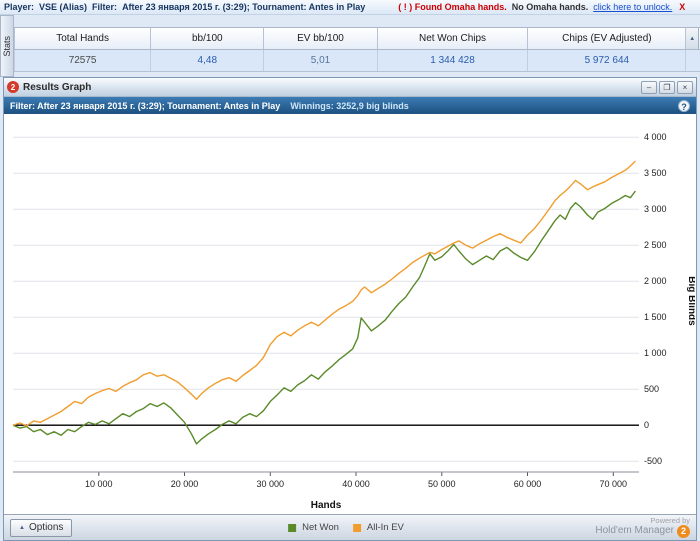 The width and height of the screenshot is (700, 541). I want to click on powered-by-block: Powered by Hold'em Manager 2, so click(642, 527).